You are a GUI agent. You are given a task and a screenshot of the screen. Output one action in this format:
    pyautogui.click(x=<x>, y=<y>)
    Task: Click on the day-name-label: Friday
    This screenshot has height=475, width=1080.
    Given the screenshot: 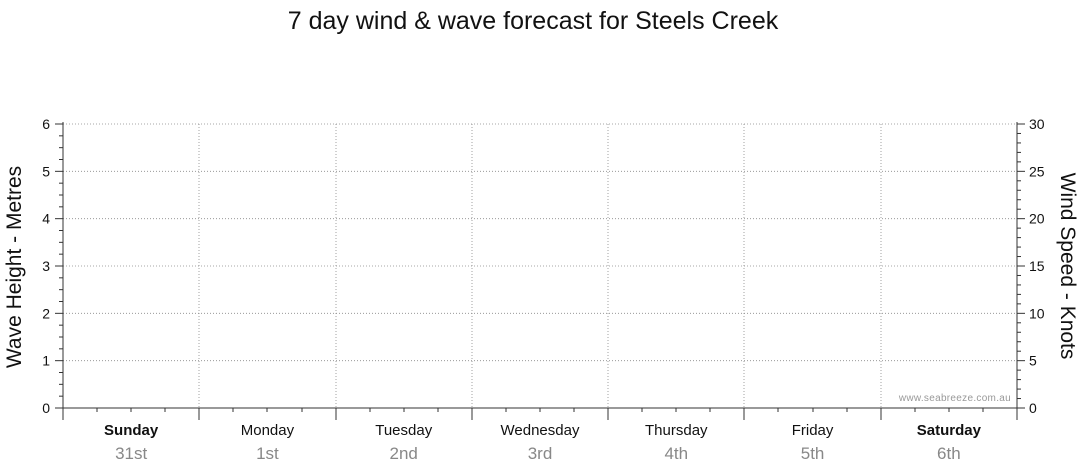 What is the action you would take?
    pyautogui.click(x=813, y=430)
    